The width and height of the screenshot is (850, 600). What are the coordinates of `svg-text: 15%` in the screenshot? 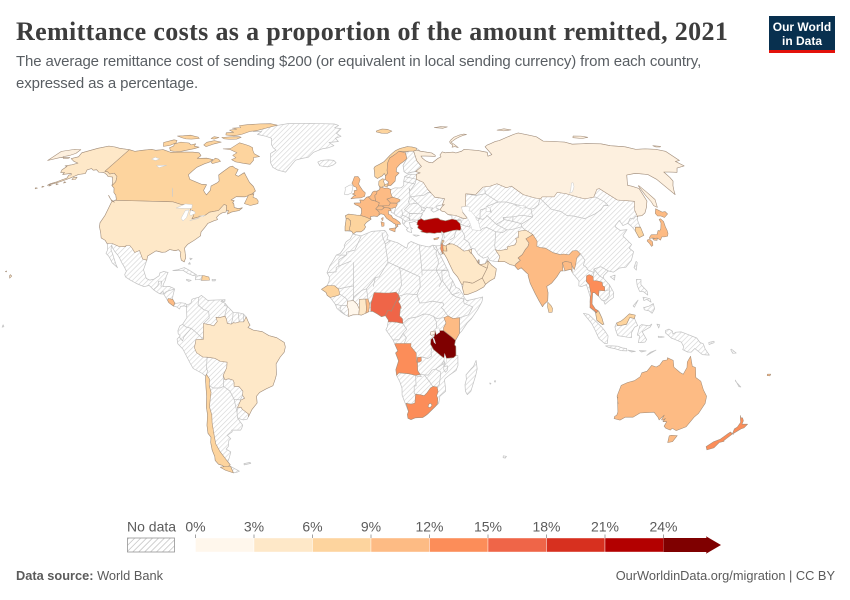 It's located at (488, 527).